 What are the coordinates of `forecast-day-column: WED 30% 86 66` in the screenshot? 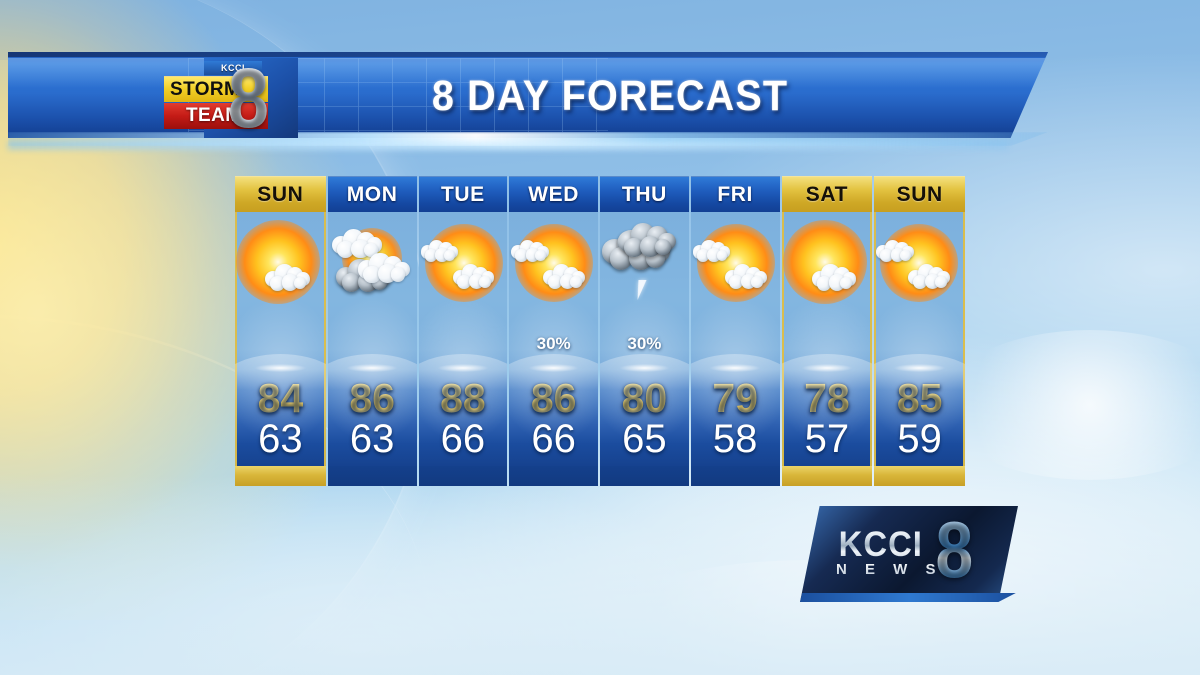 It's located at (554, 331).